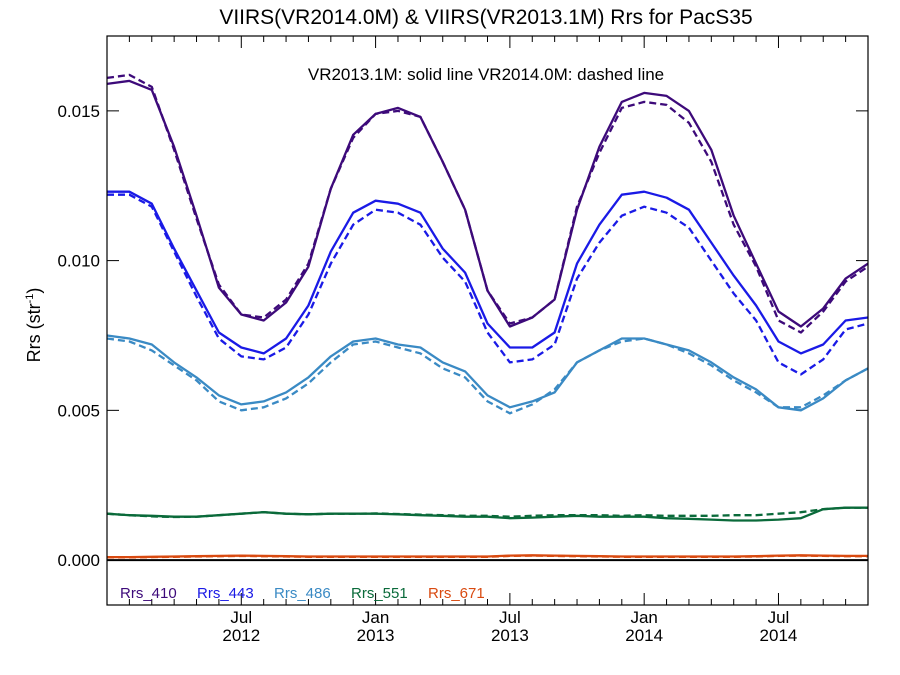  Describe the element at coordinates (78, 261) in the screenshot. I see `y-tick-label: 0.010` at that location.